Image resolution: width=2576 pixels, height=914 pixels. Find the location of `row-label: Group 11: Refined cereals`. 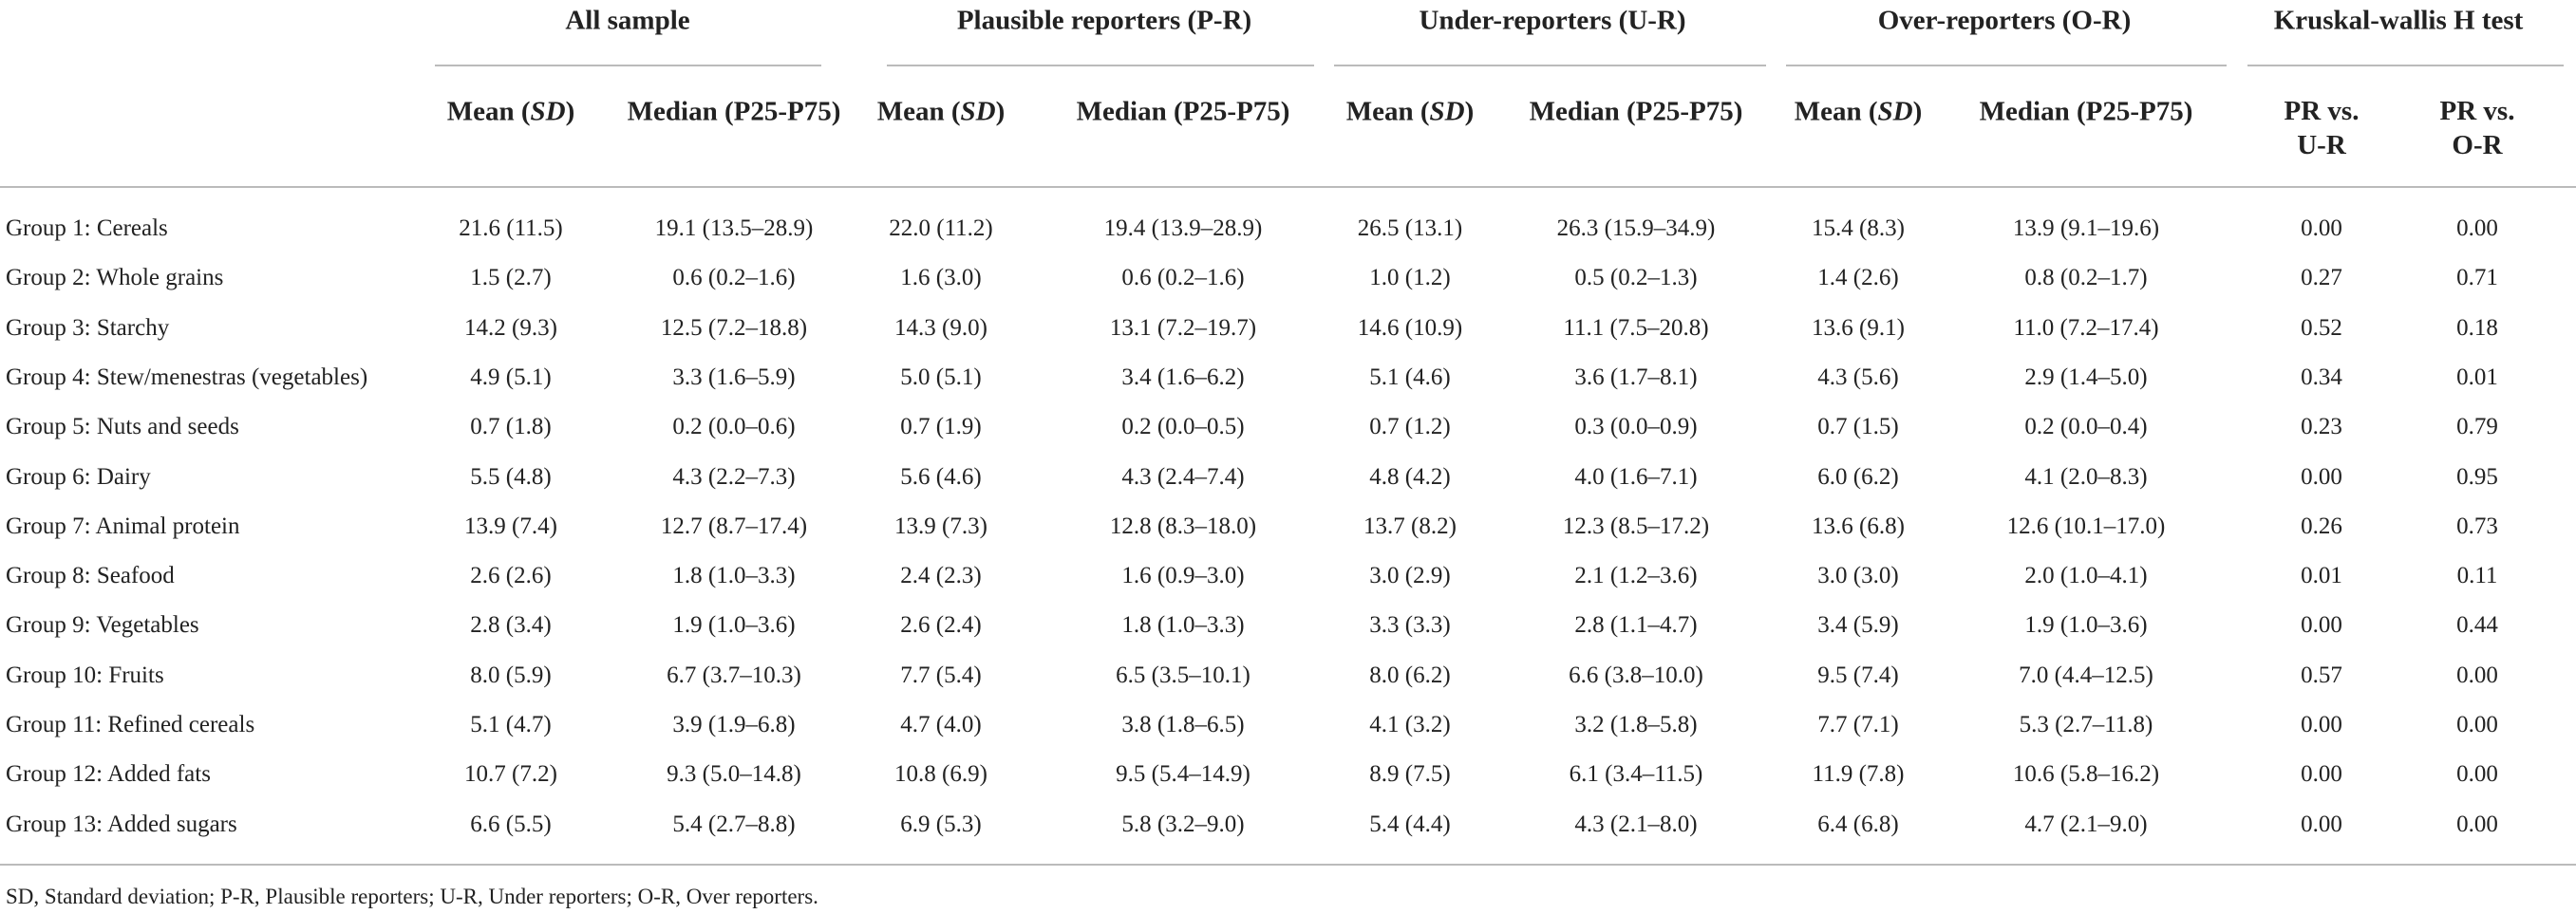

row-label: Group 11: Refined cereals is located at coordinates (130, 725).